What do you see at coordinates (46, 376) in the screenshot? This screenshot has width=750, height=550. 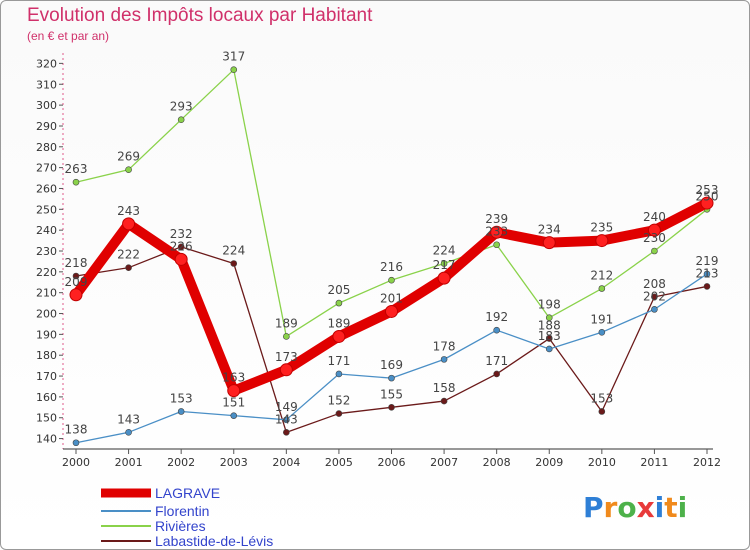 I see `y-tick-label: 170` at bounding box center [46, 376].